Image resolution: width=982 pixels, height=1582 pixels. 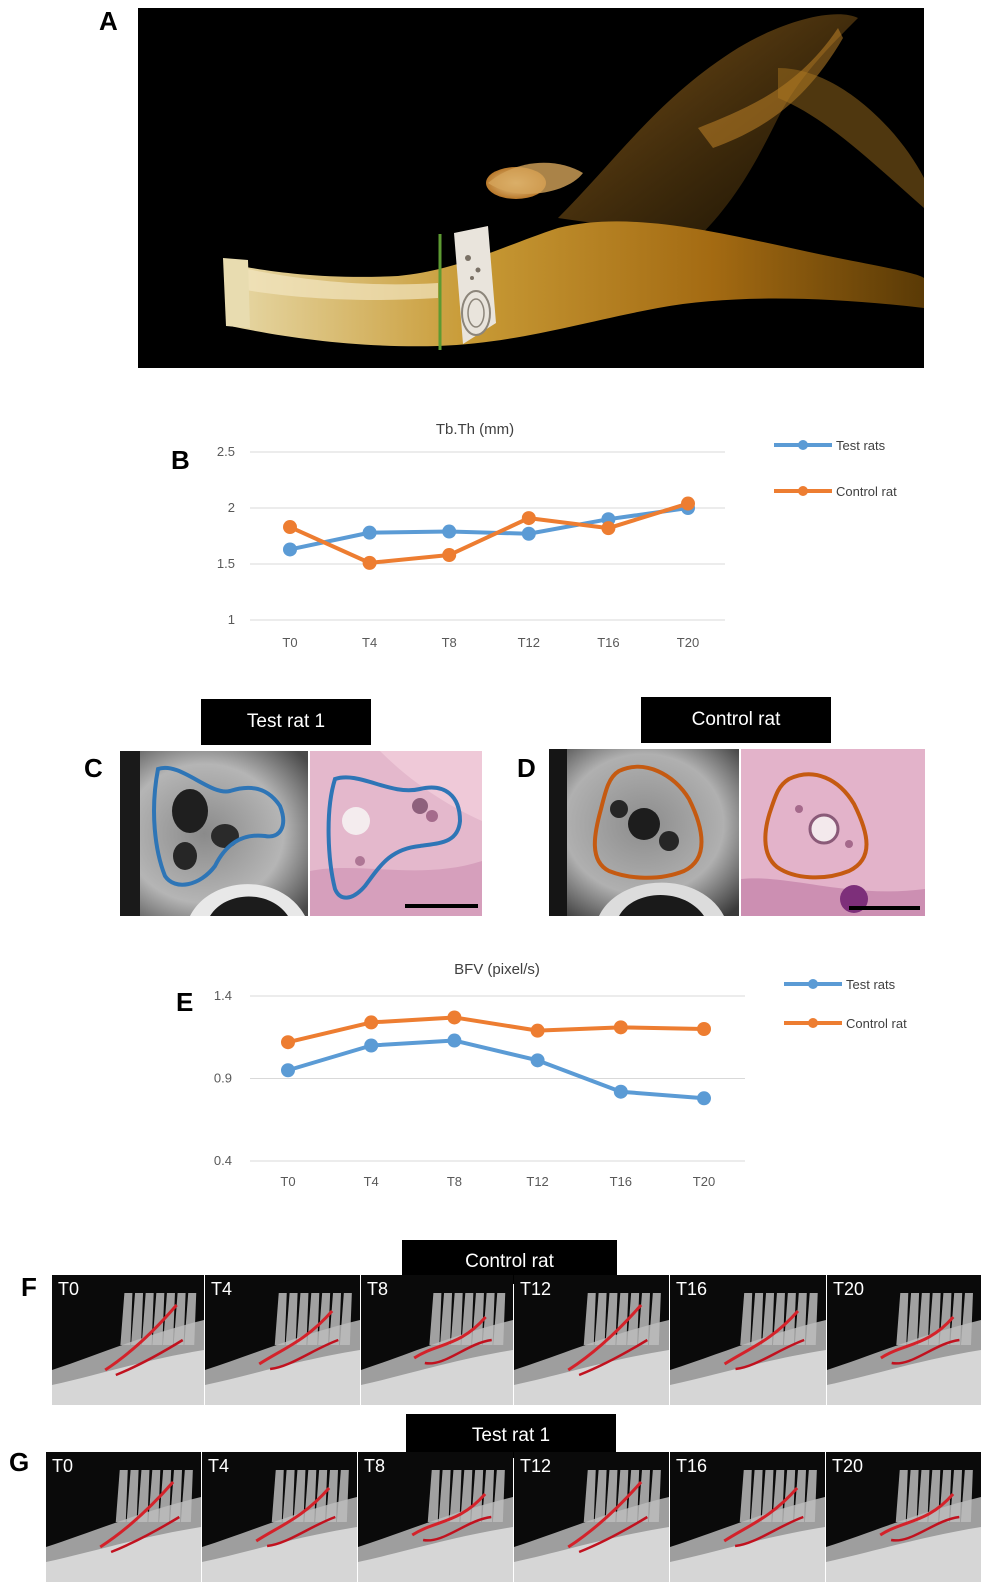 I want to click on series-line-test, so click(x=496, y=1069).